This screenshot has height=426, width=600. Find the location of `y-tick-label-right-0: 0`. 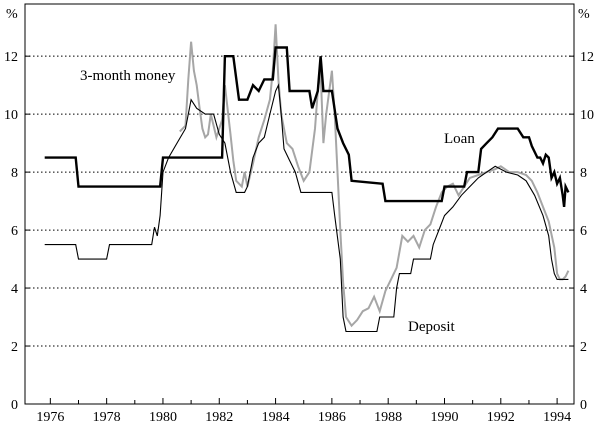

y-tick-label-right-0: 0 is located at coordinates (583, 405).